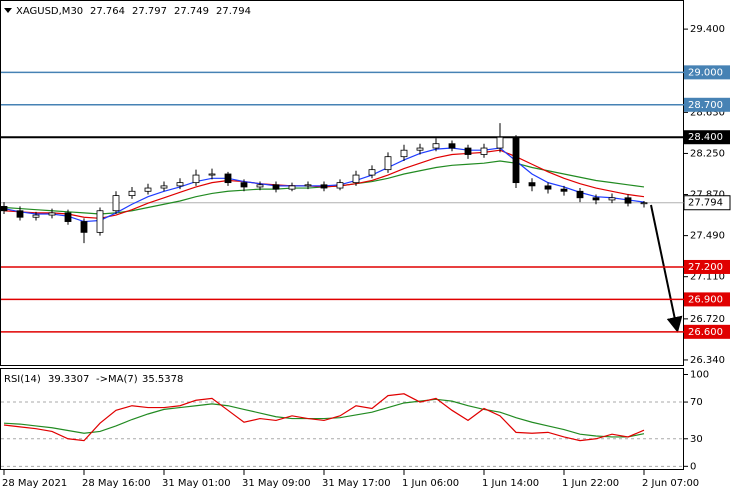 The height and width of the screenshot is (502, 734). I want to click on x-tick-label: 31 May 09:00, so click(276, 483).